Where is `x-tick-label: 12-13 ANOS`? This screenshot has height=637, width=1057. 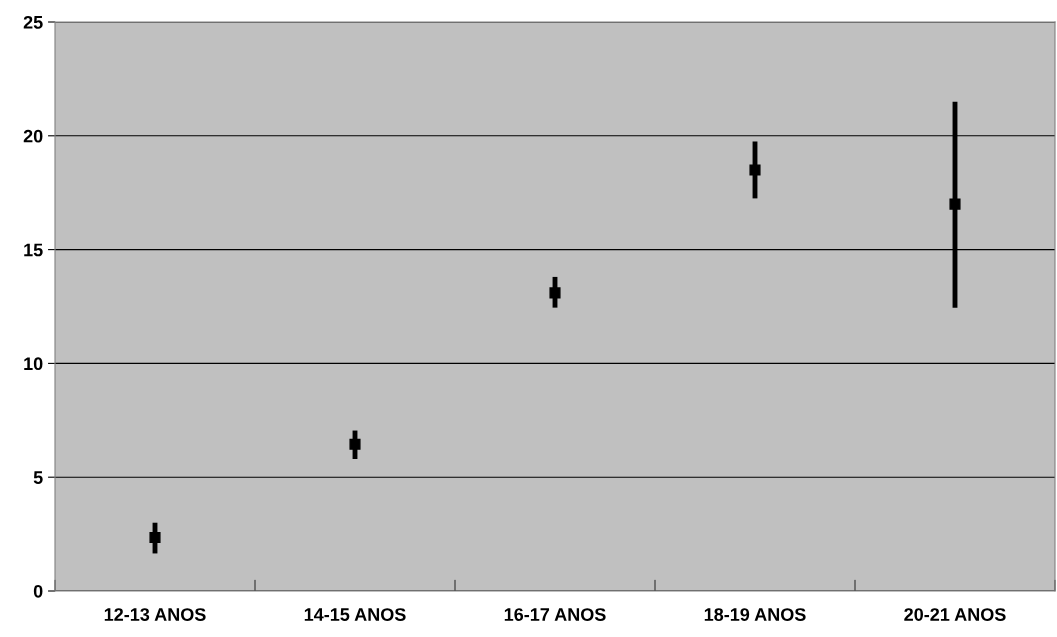
x-tick-label: 12-13 ANOS is located at coordinates (155, 614).